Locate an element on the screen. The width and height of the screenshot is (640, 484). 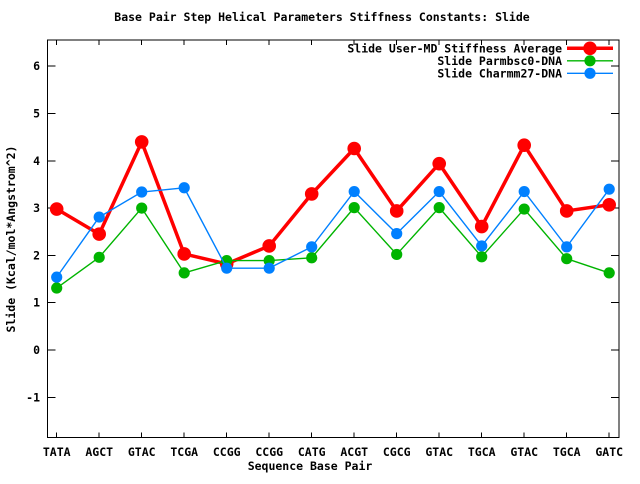
y-tick-label: 4 is located at coordinates (36, 161).